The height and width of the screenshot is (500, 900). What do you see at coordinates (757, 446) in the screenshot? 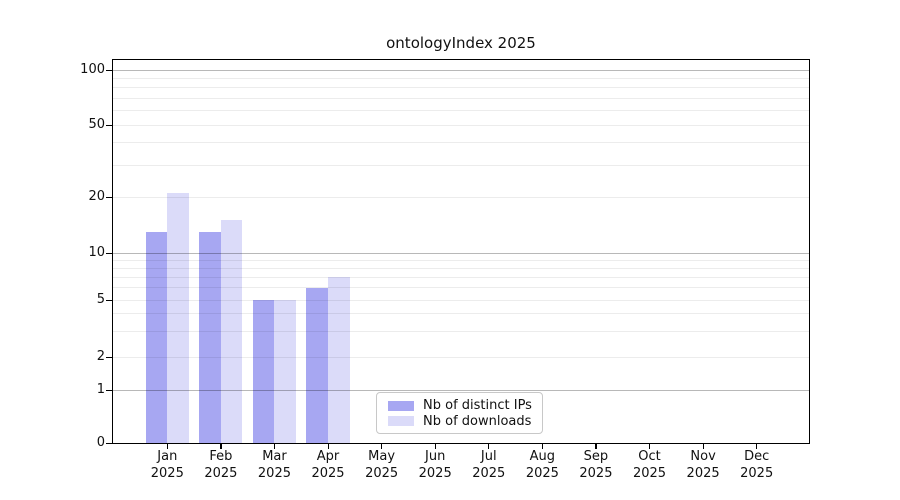
I see `x-tick-mark-dec` at bounding box center [757, 446].